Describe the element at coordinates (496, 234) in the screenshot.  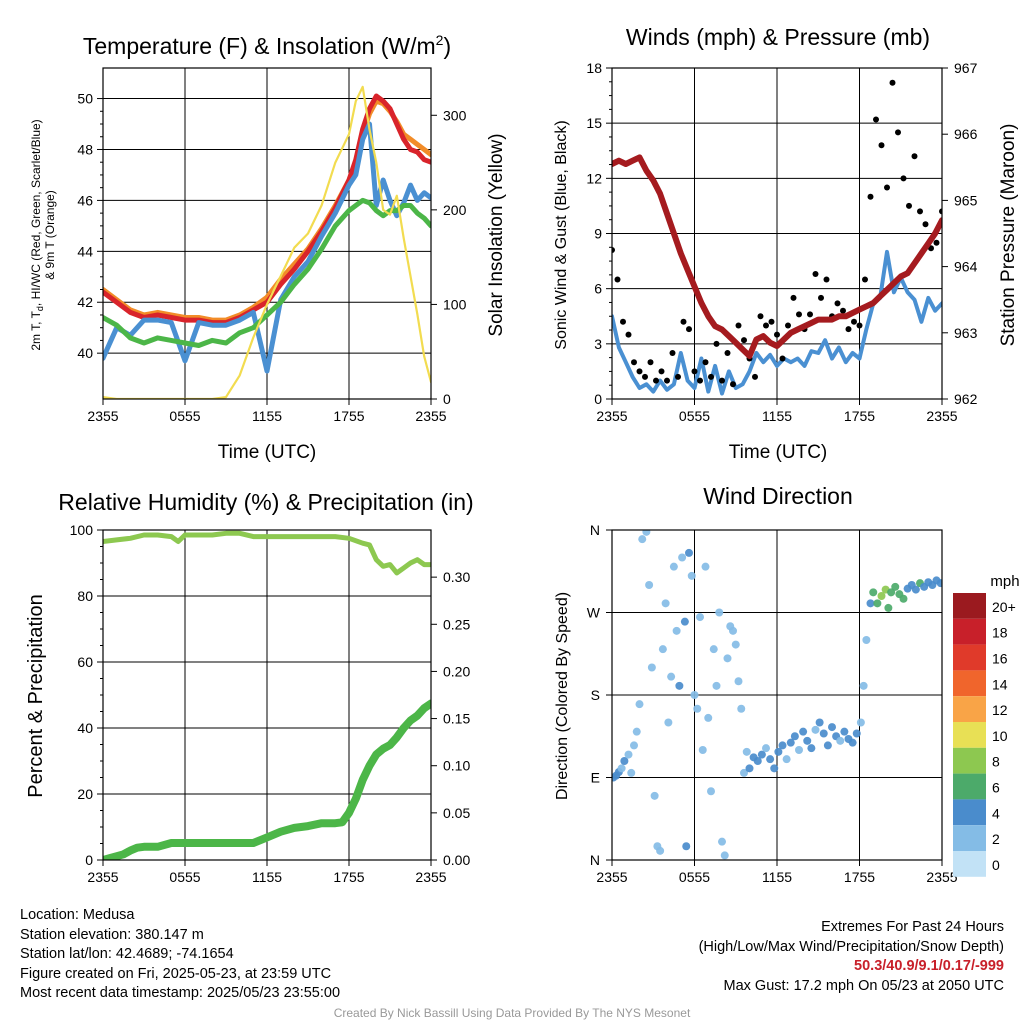
I see `temperature-ylabel-right: Solar Insolation (Yellow)` at that location.